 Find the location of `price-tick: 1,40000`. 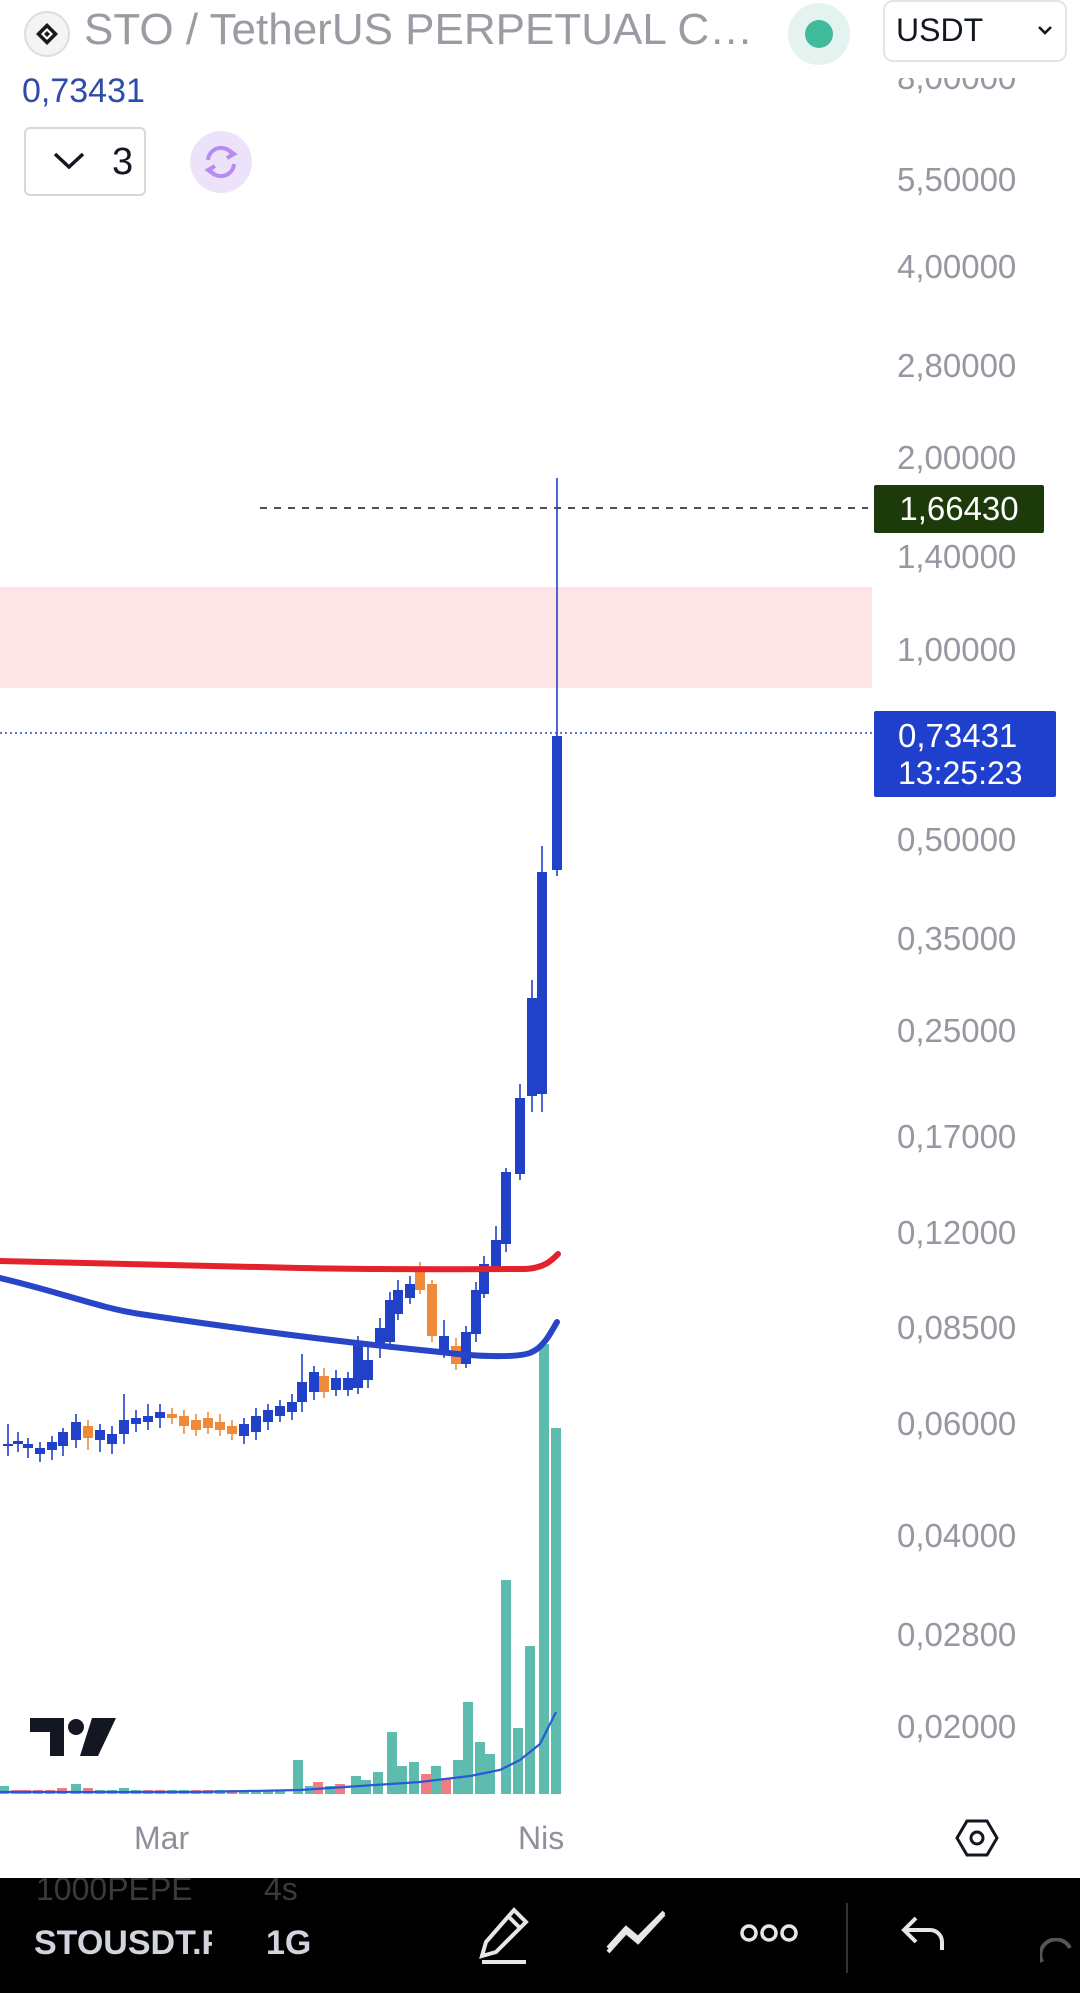

price-tick: 1,40000 is located at coordinates (957, 556).